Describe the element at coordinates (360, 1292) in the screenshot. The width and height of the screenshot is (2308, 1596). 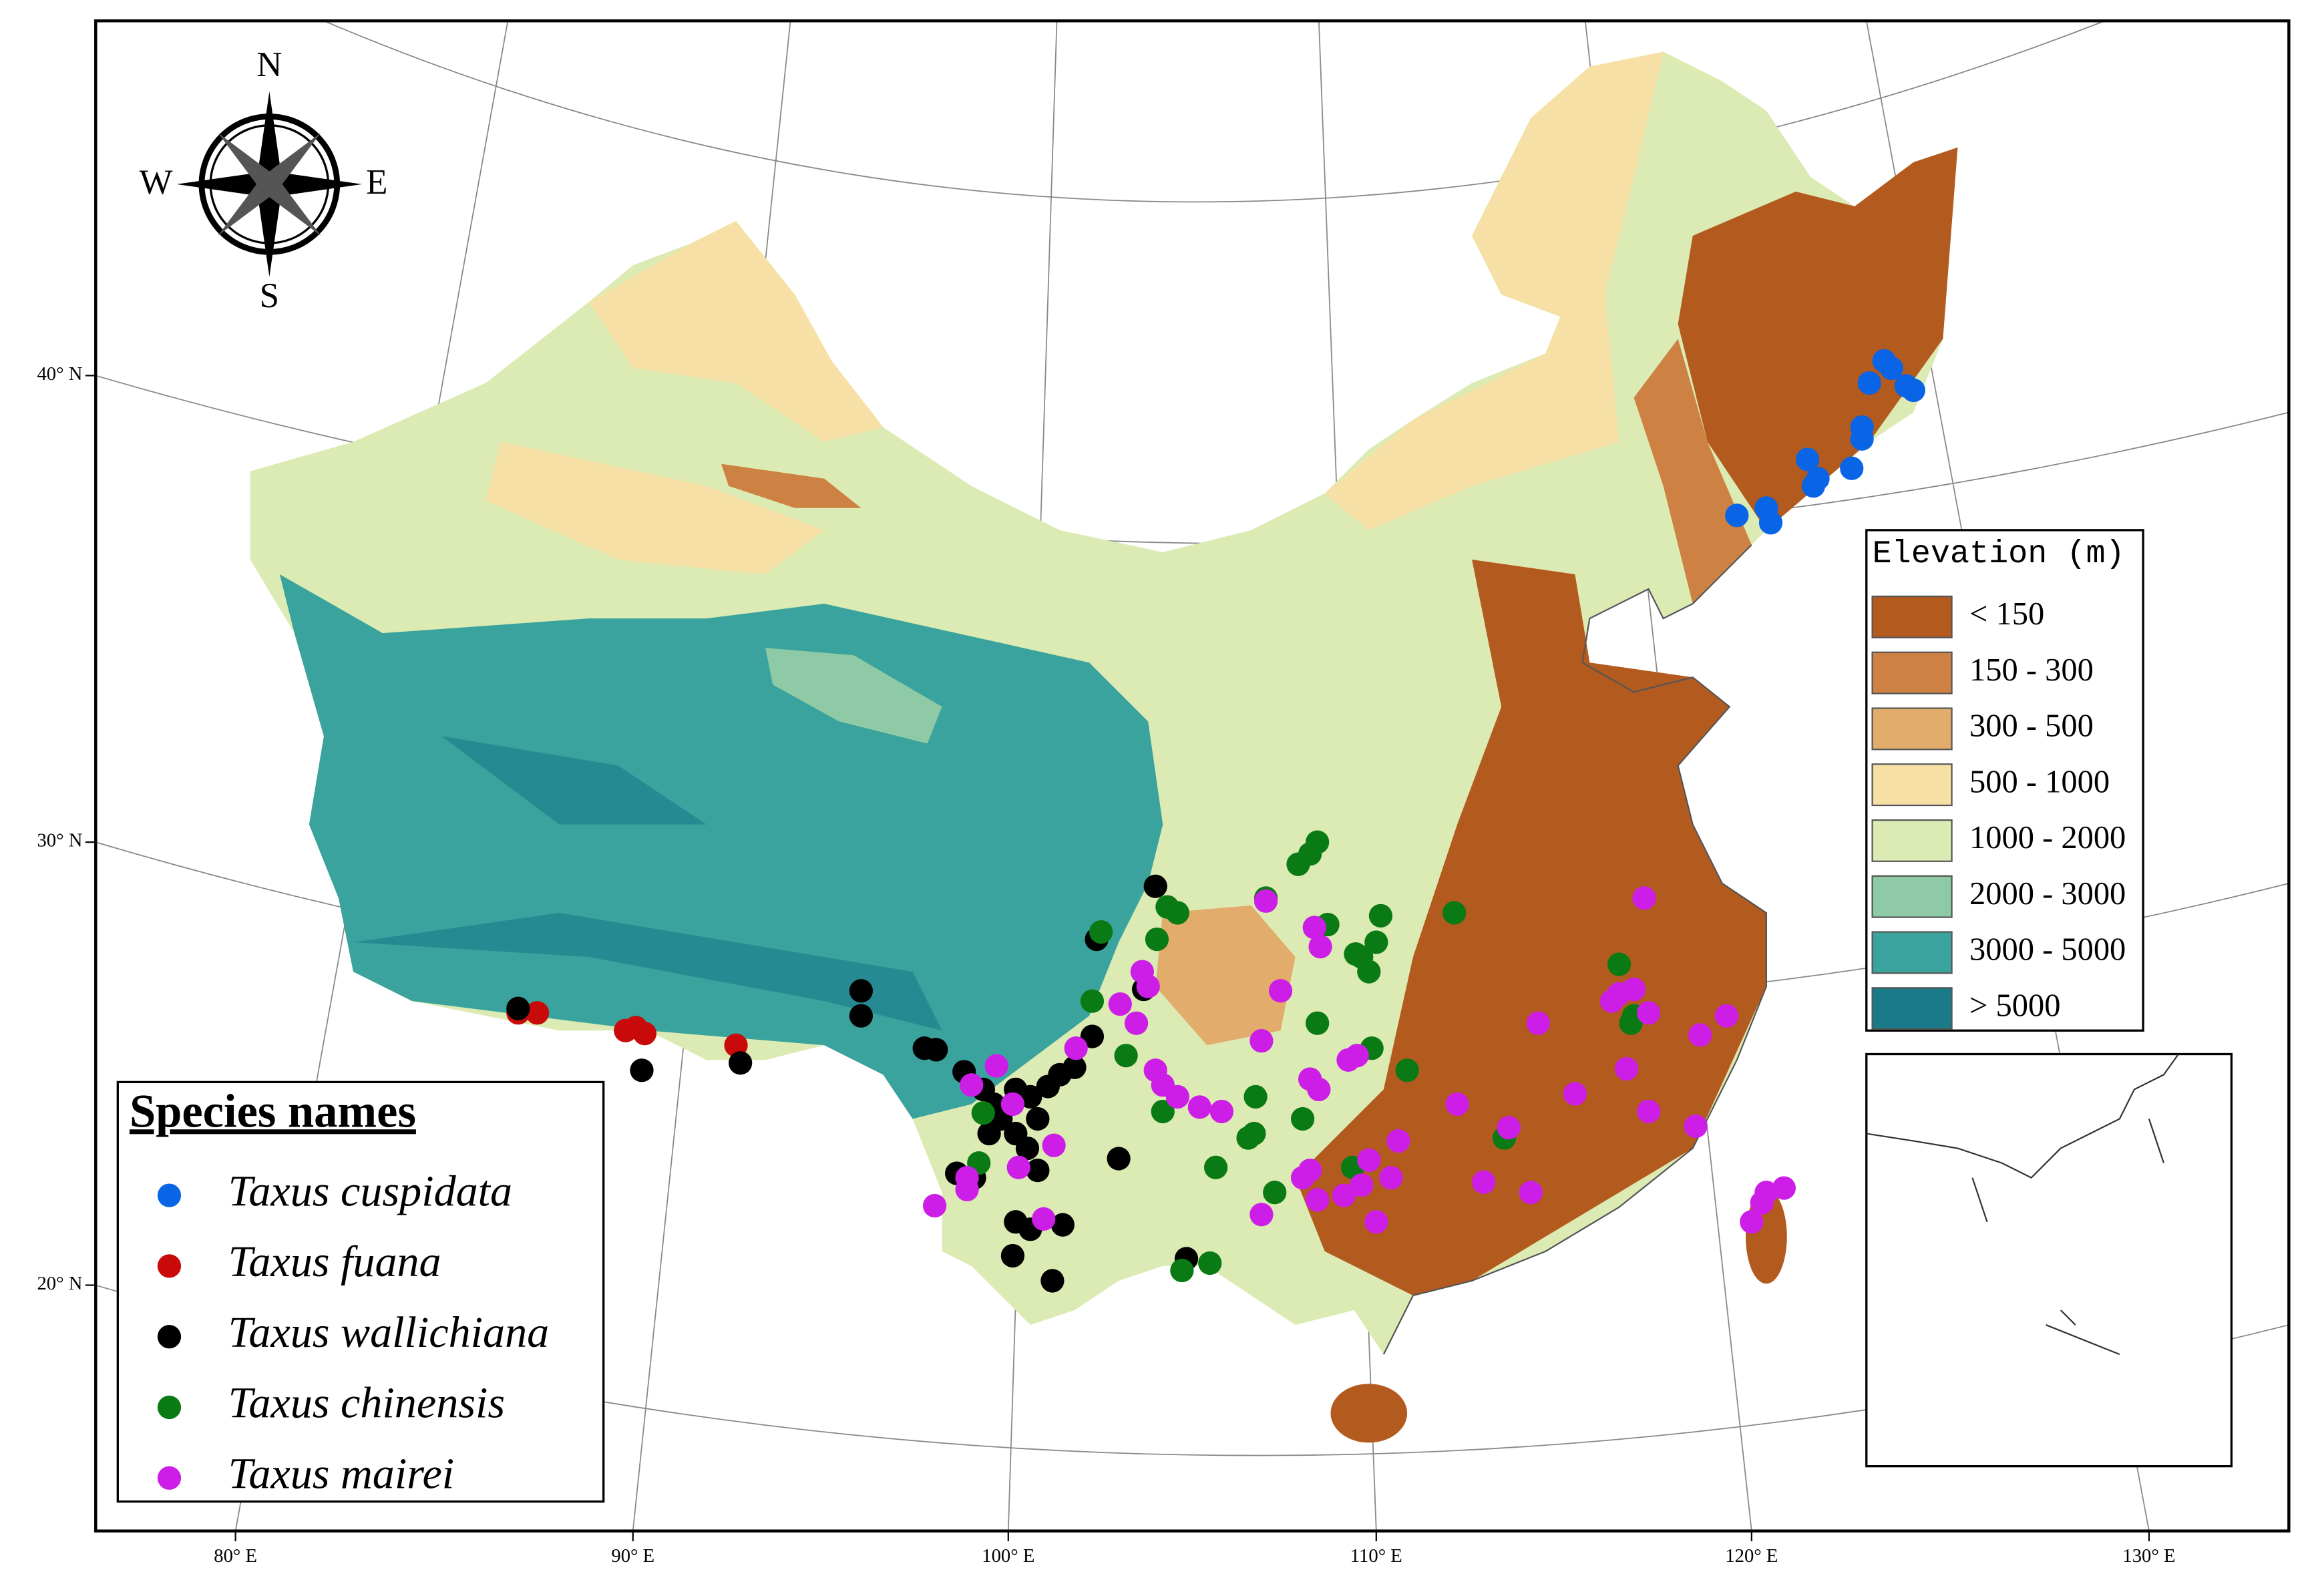
I see `legend-frame` at that location.